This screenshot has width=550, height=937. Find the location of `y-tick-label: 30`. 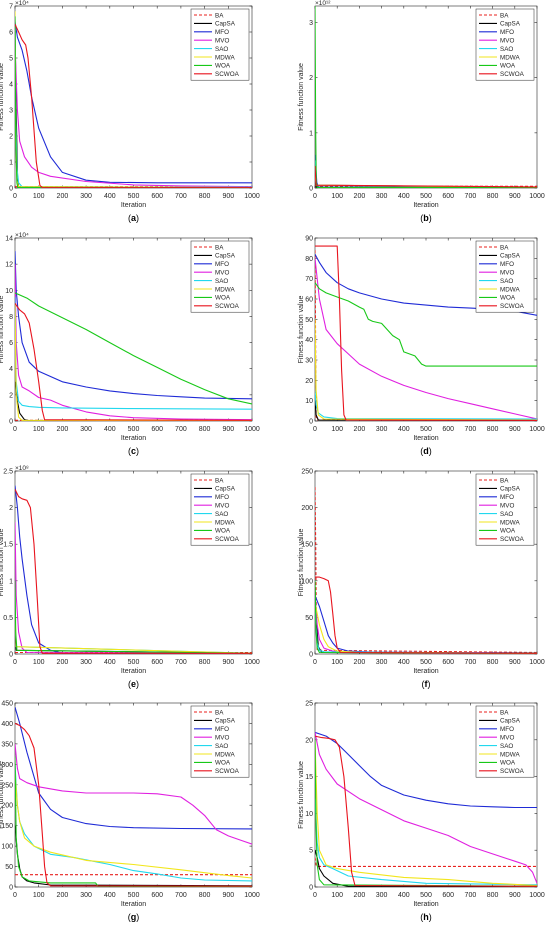

y-tick-label: 30 is located at coordinates (309, 361).